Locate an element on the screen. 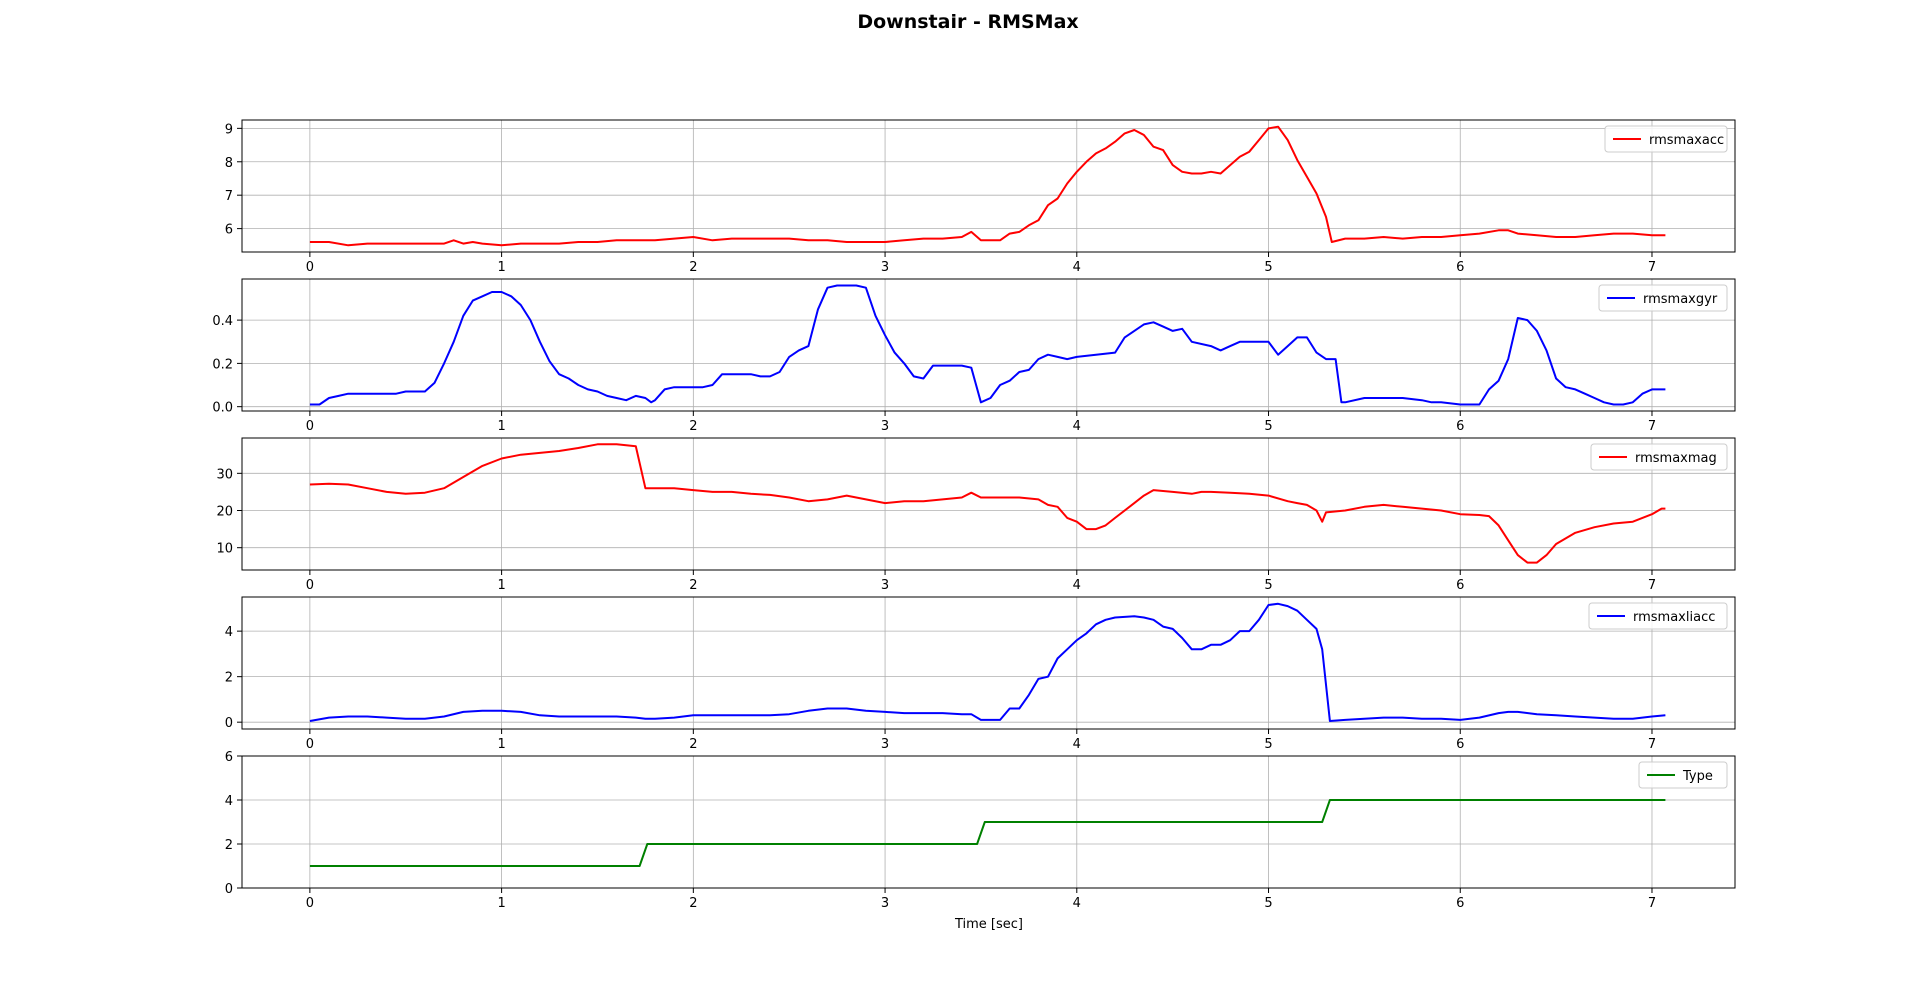 The image size is (1920, 993). y-tick-label: 10 is located at coordinates (224, 549).